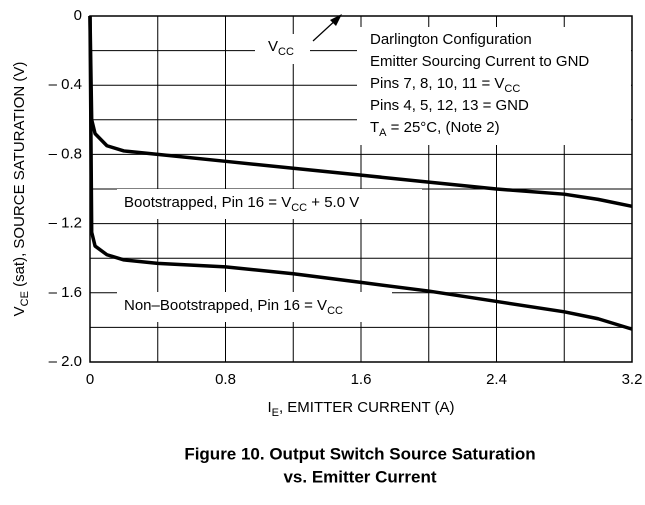 This screenshot has height=505, width=645. Describe the element at coordinates (78, 15) in the screenshot. I see `y-tick-label: 0` at that location.